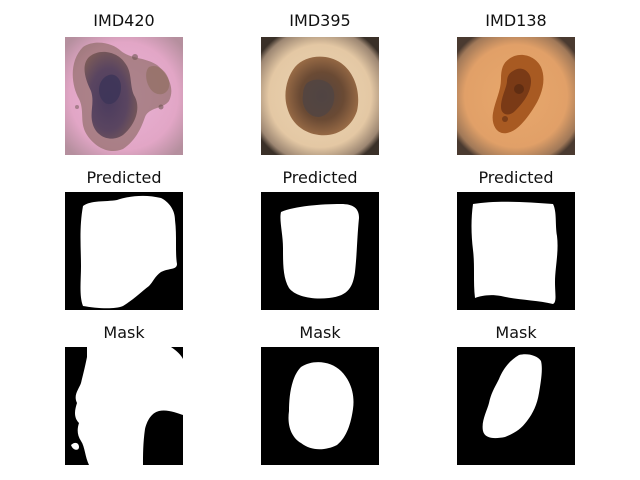 The height and width of the screenshot is (480, 640). What do you see at coordinates (516, 20) in the screenshot?
I see `title-imd138: IMD138` at bounding box center [516, 20].